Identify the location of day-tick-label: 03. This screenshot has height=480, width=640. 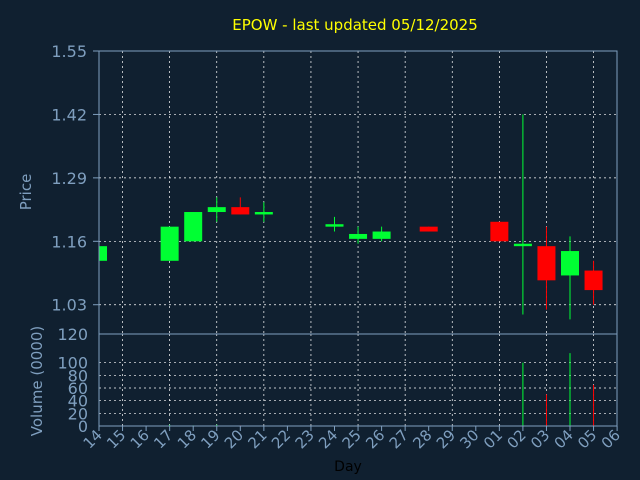
(540, 439).